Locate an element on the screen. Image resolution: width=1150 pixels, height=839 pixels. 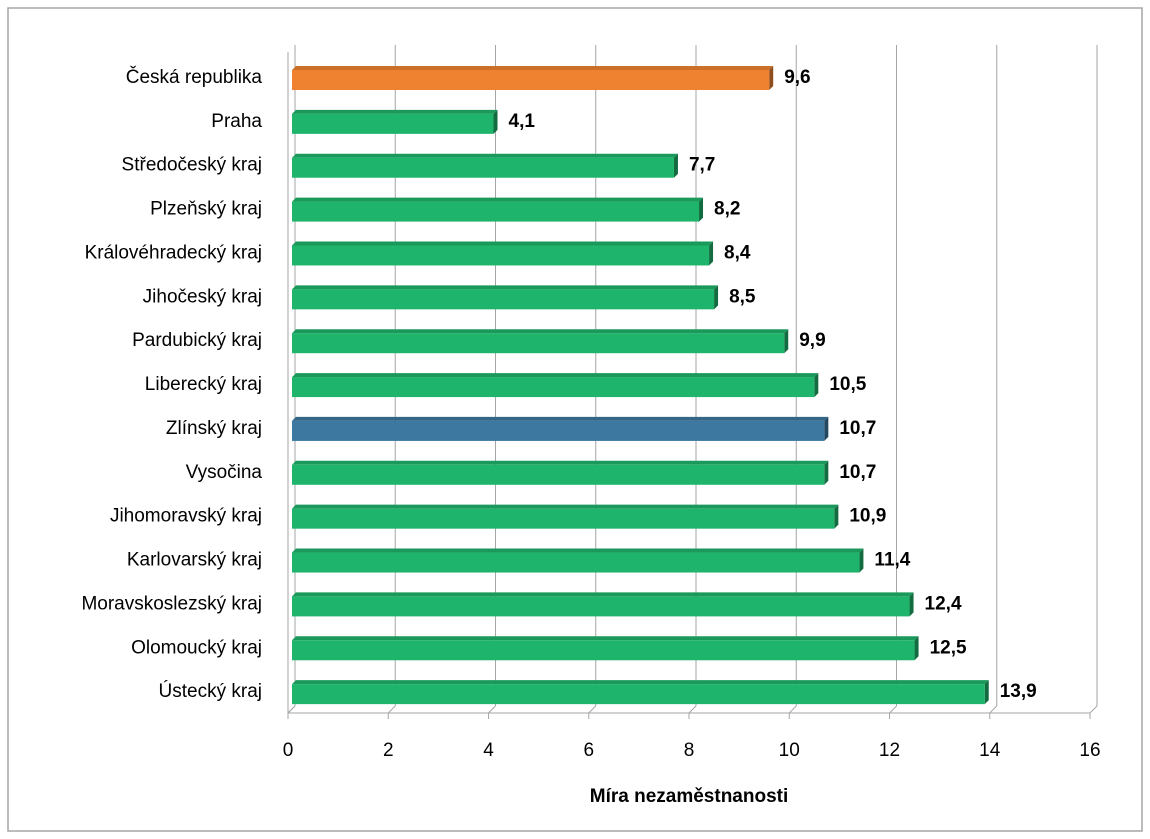
value-label: 11,4 is located at coordinates (892, 560).